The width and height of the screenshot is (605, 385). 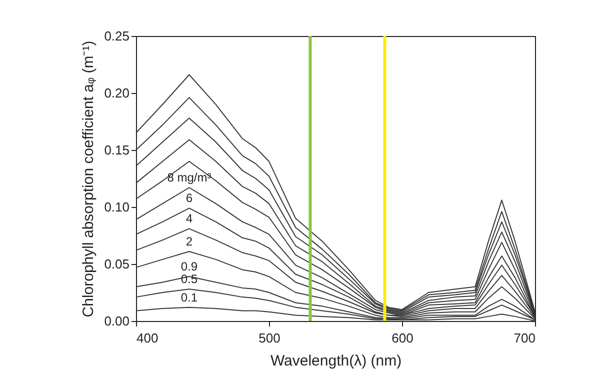 What do you see at coordinates (117, 264) in the screenshot?
I see `y-tick-label: 0.05` at bounding box center [117, 264].